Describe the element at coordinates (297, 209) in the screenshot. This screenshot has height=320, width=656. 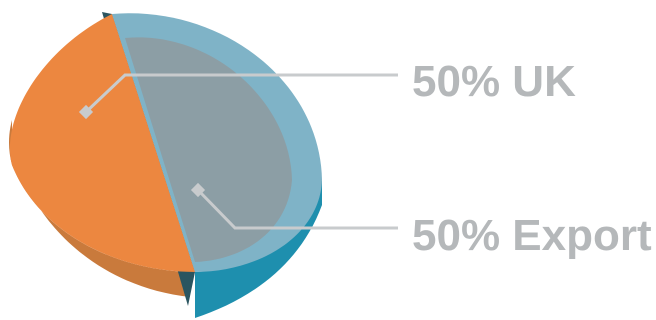
I see `export-leader-line` at that location.